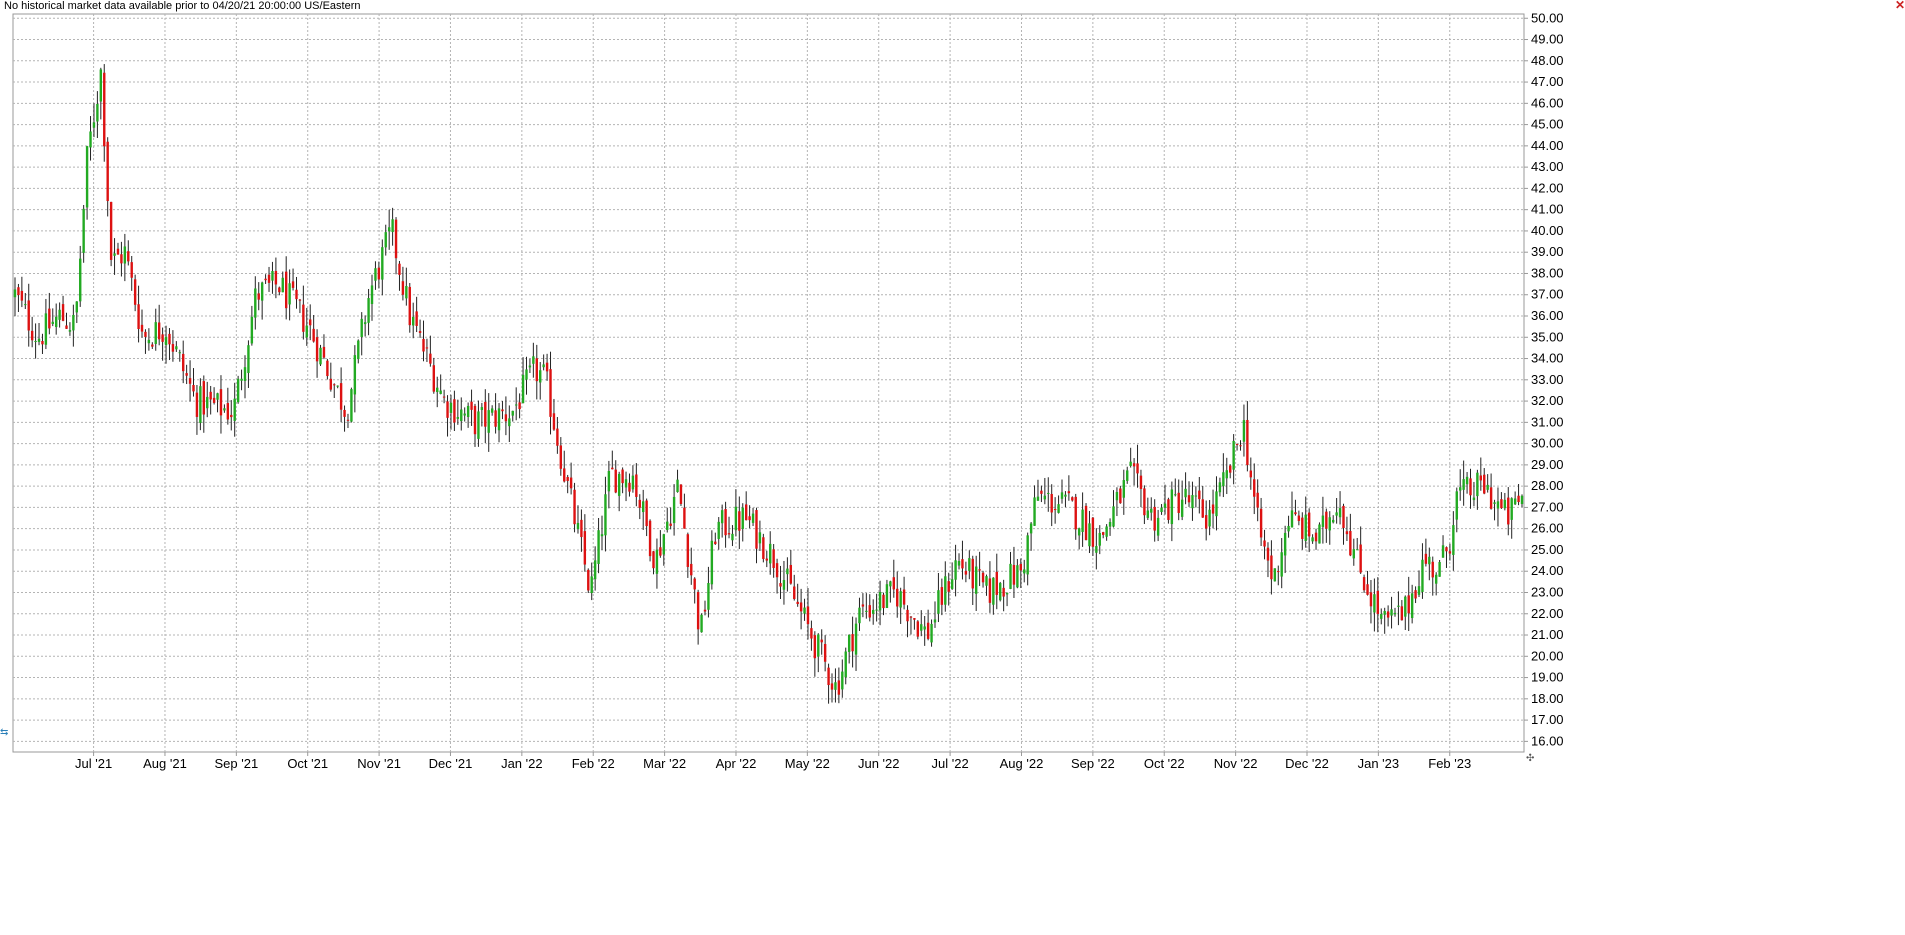  Describe the element at coordinates (1547, 166) in the screenshot. I see `y-tick-label: 43.00` at that location.